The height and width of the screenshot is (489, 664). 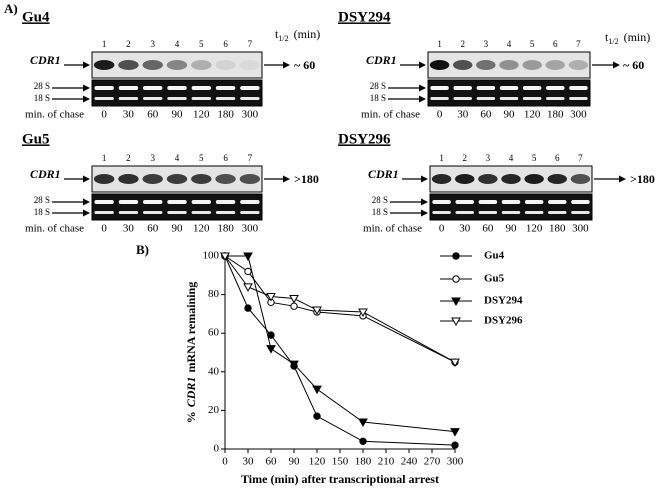 What do you see at coordinates (201, 158) in the screenshot?
I see `lane-number: 5` at bounding box center [201, 158].